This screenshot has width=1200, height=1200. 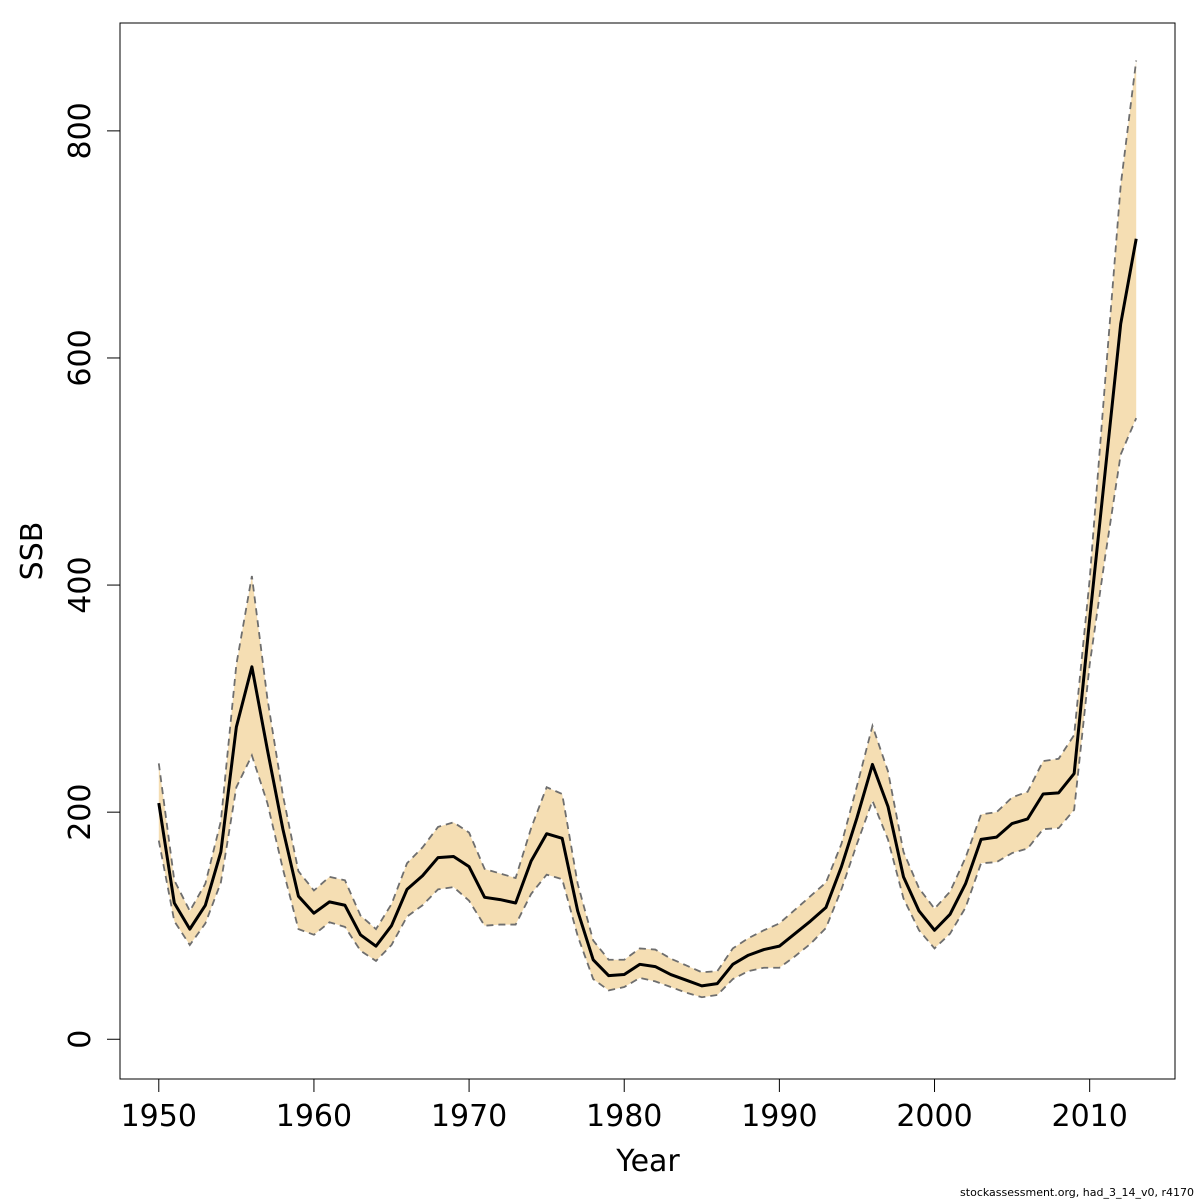 What do you see at coordinates (469, 1116) in the screenshot?
I see `x-tick-label: 1970` at bounding box center [469, 1116].